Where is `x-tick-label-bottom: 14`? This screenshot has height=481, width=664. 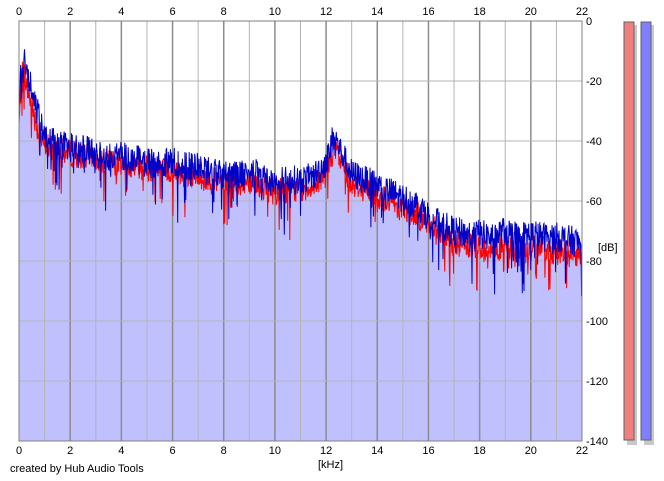 x-tick-label-bottom: 14 is located at coordinates (377, 451).